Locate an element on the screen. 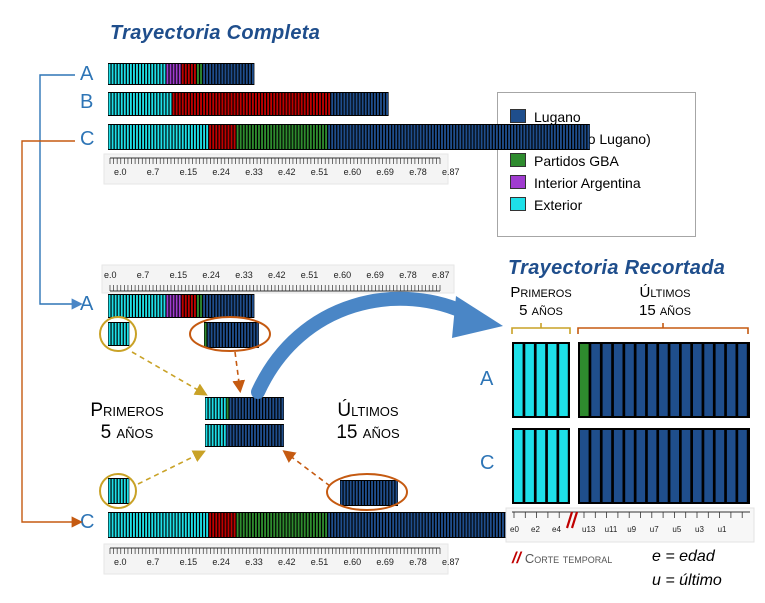 The image size is (765, 603). age-axis-top-label: e.7 is located at coordinates (153, 172).